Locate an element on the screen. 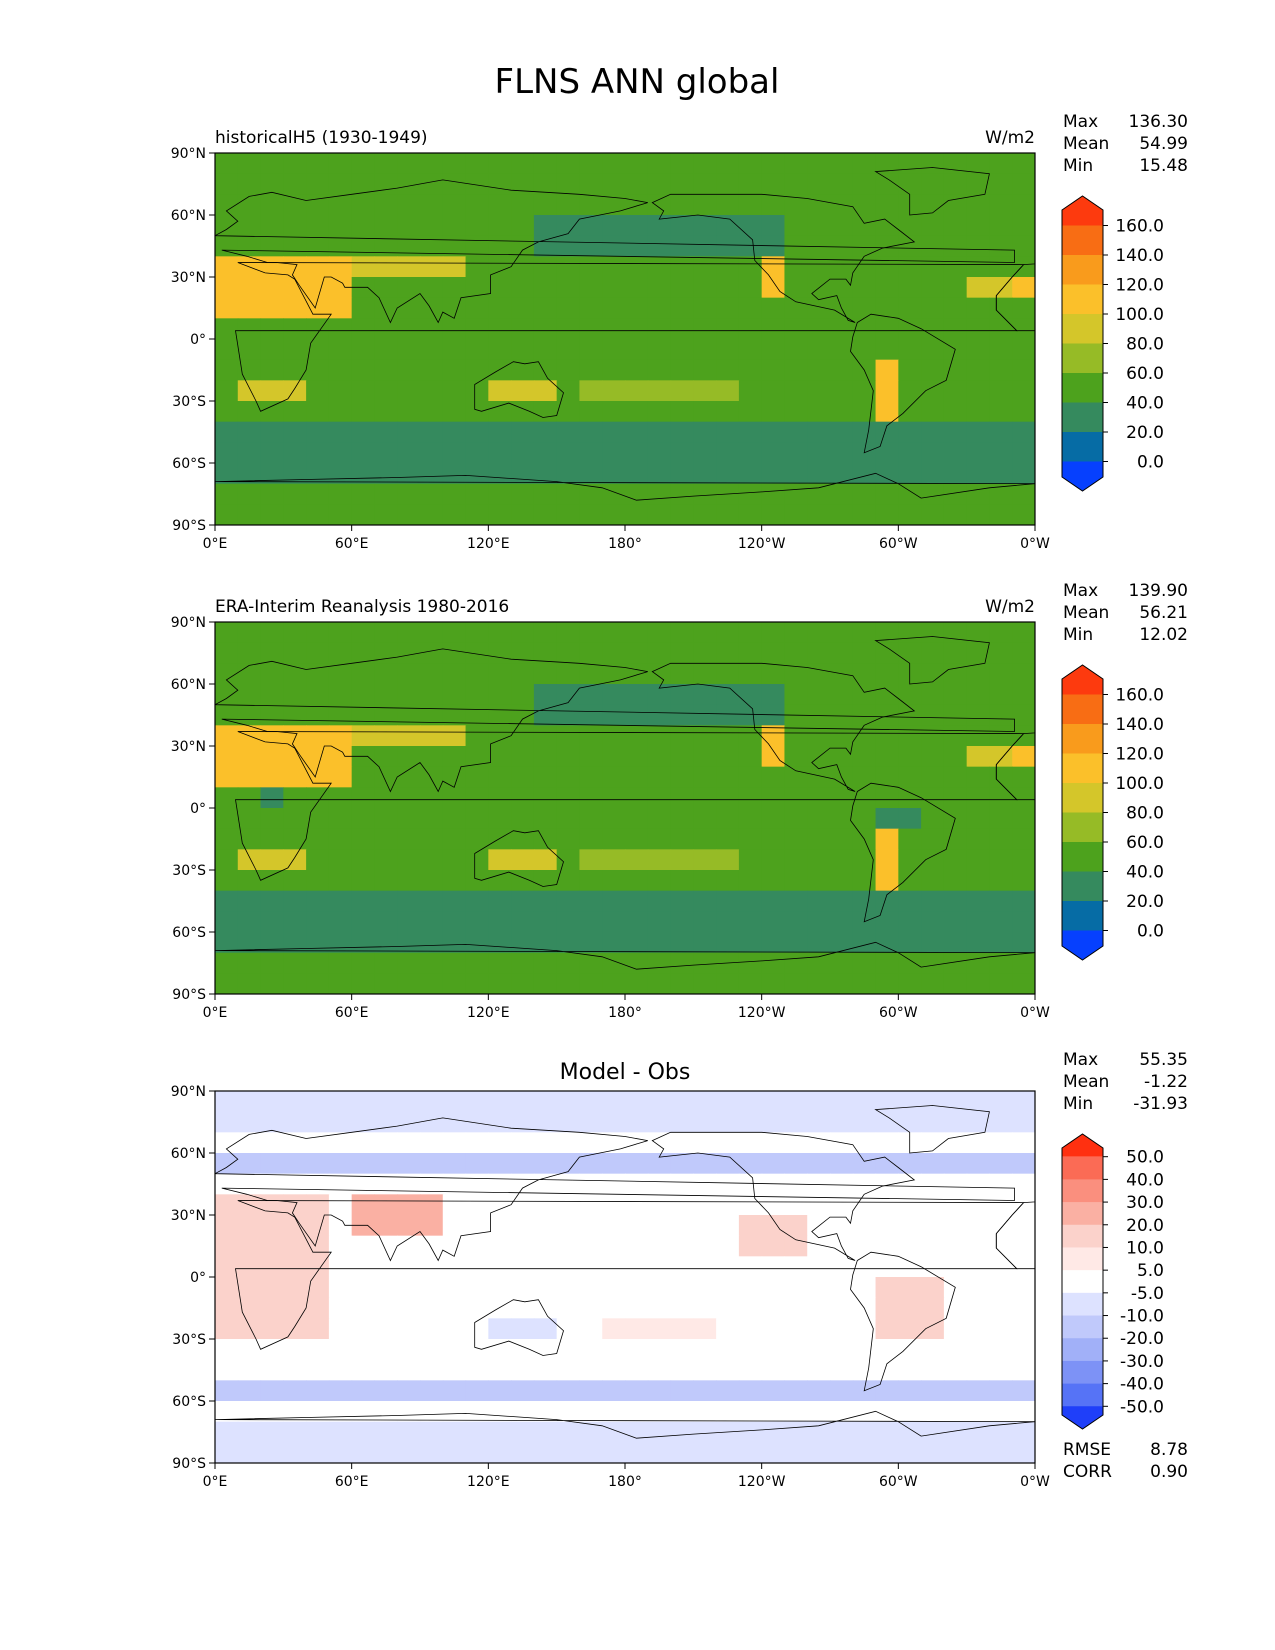 The width and height of the screenshot is (1275, 1650). stat-value: -1.22 is located at coordinates (1166, 1082).